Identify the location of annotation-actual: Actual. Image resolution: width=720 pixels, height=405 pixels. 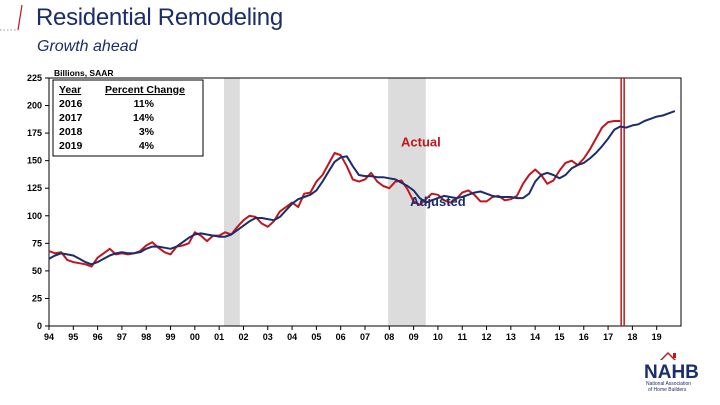
(421, 141).